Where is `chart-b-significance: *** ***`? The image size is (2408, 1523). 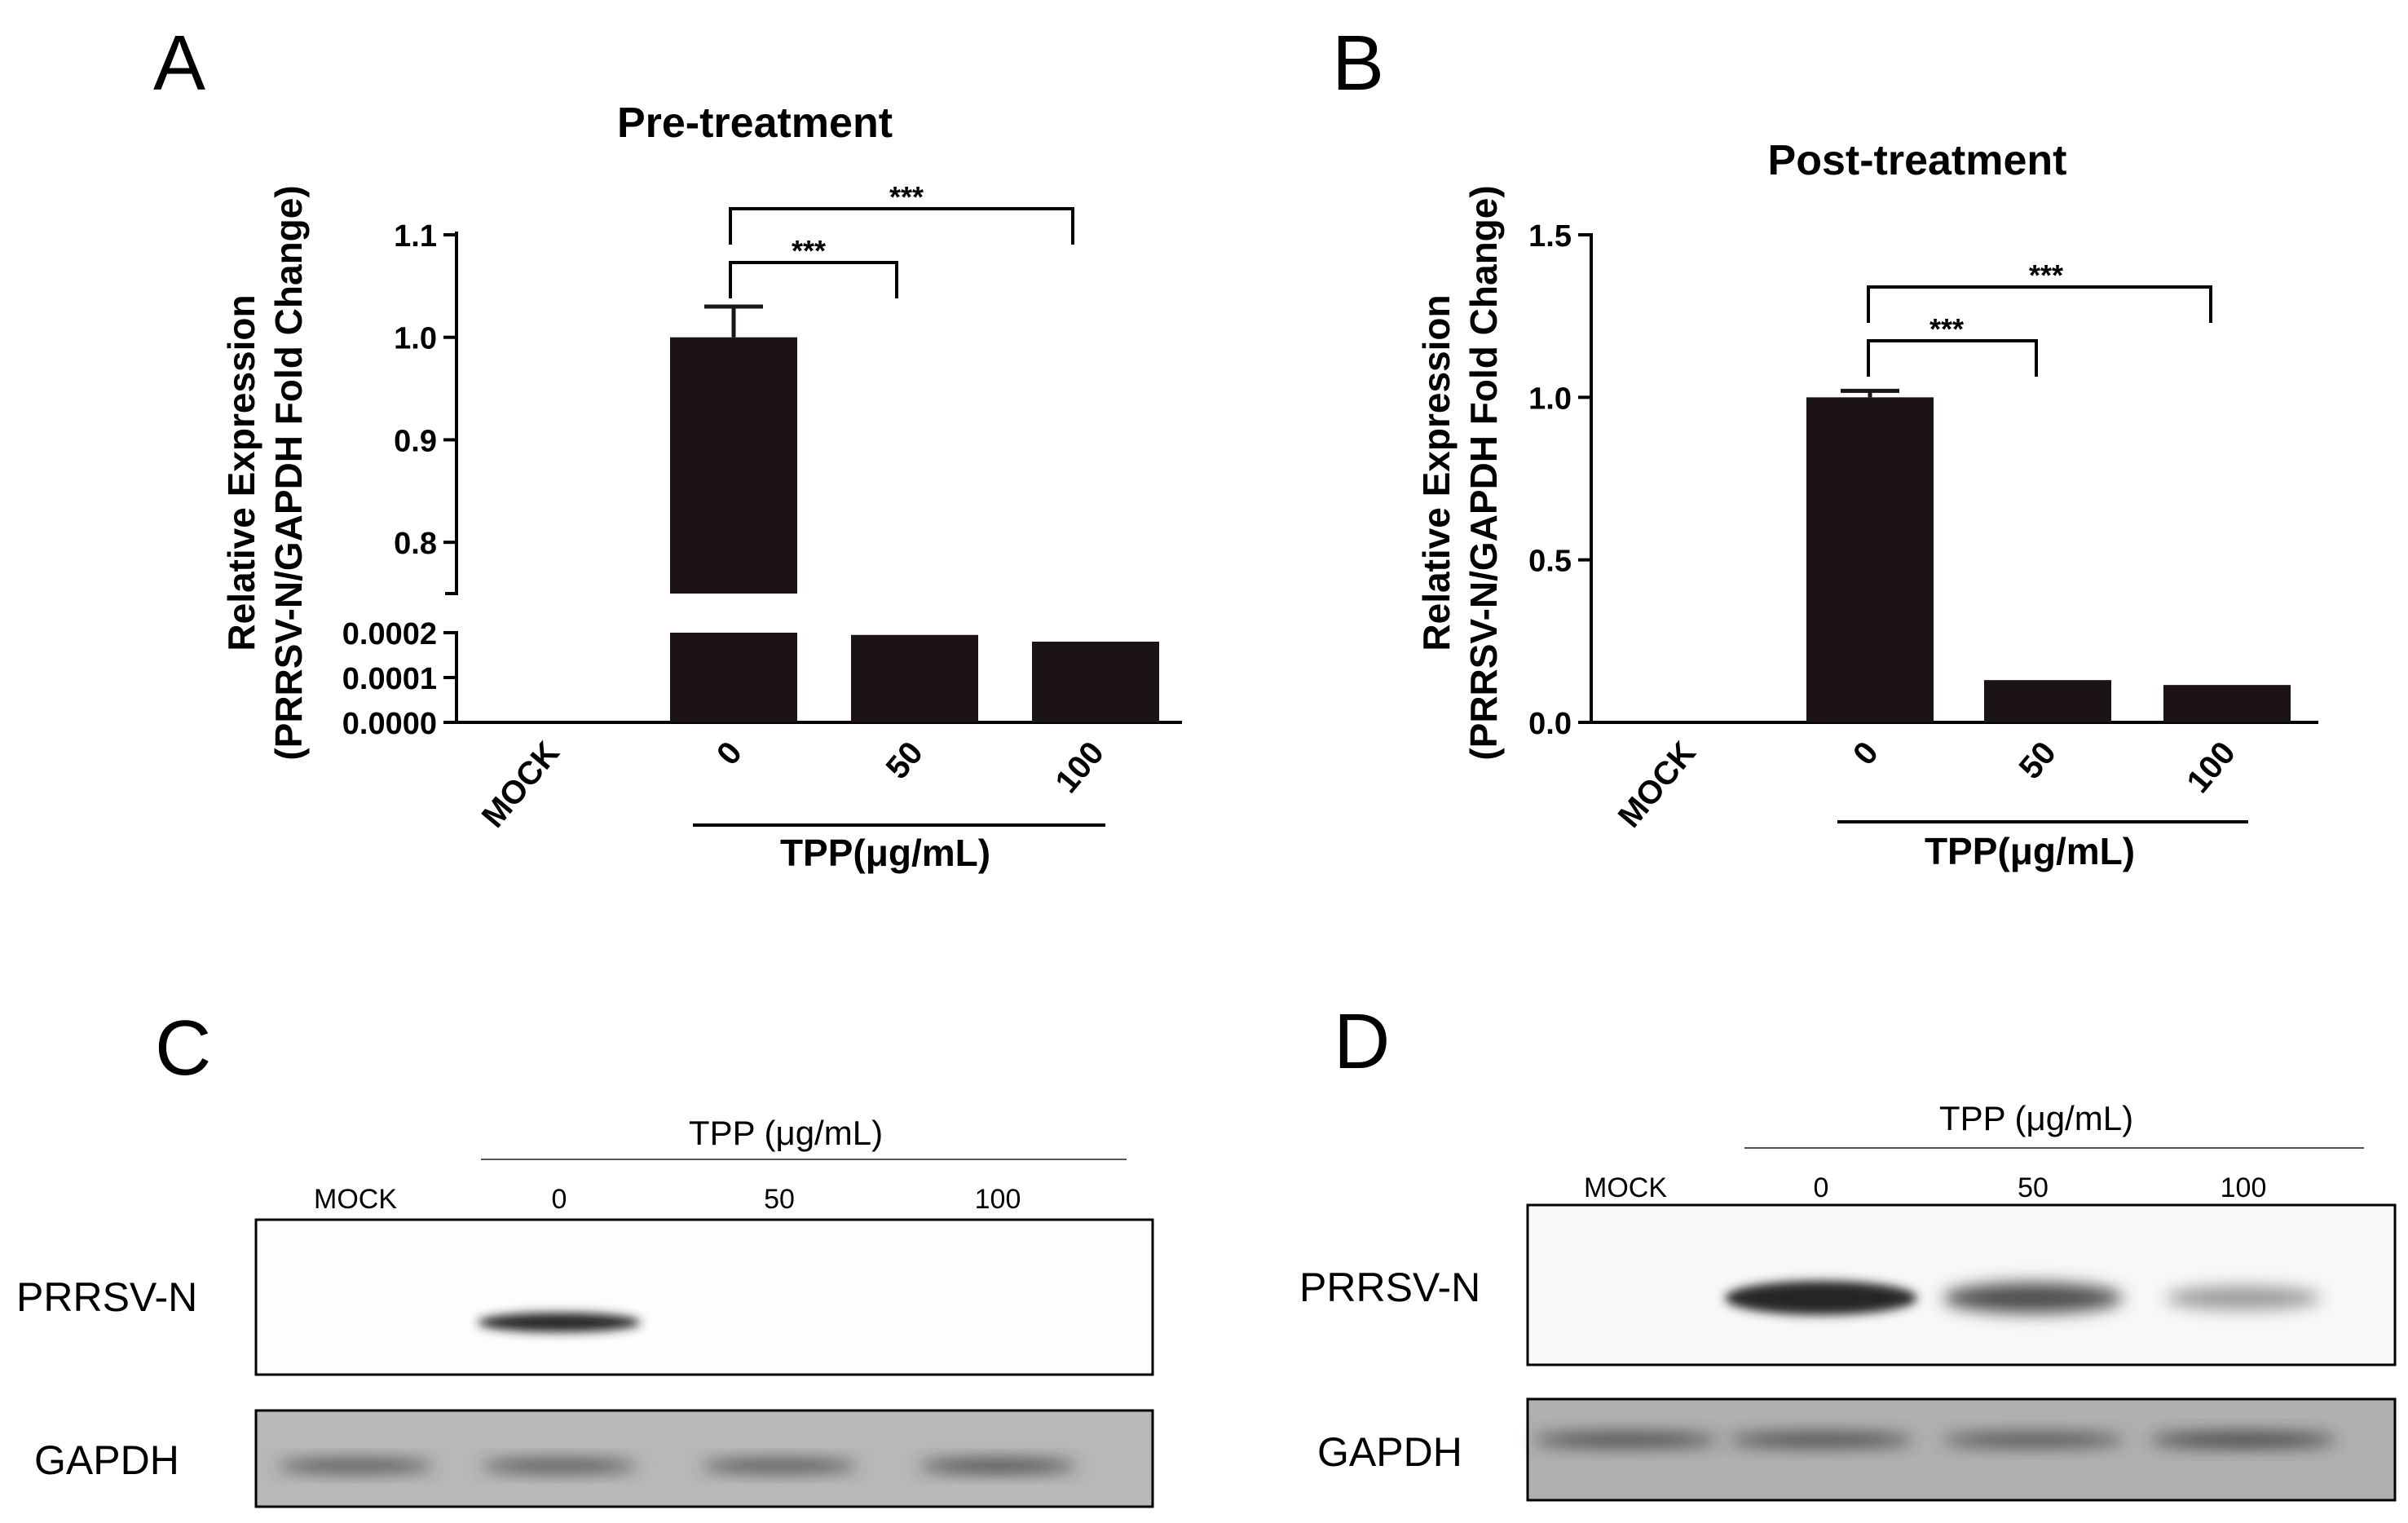
chart-b-significance: *** *** is located at coordinates (2039, 318).